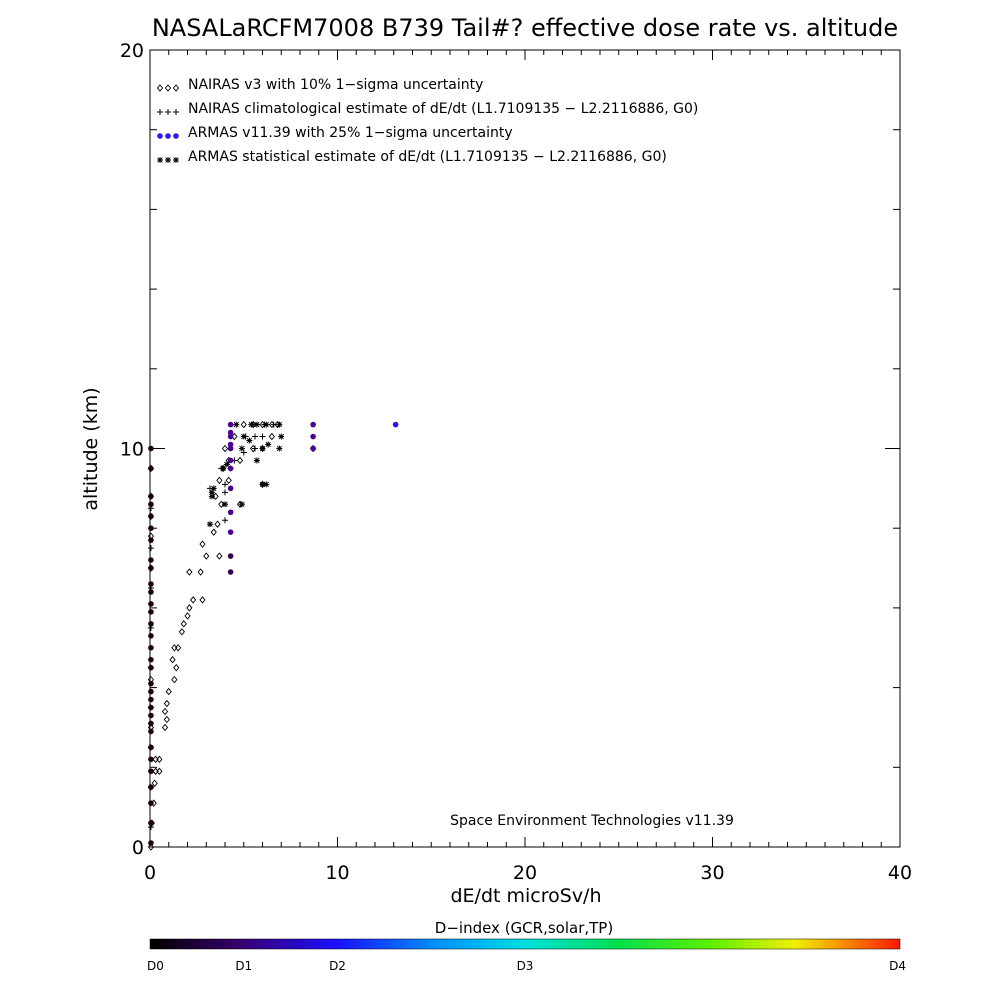  Describe the element at coordinates (138, 848) in the screenshot. I see `y-tick-label: 0` at that location.